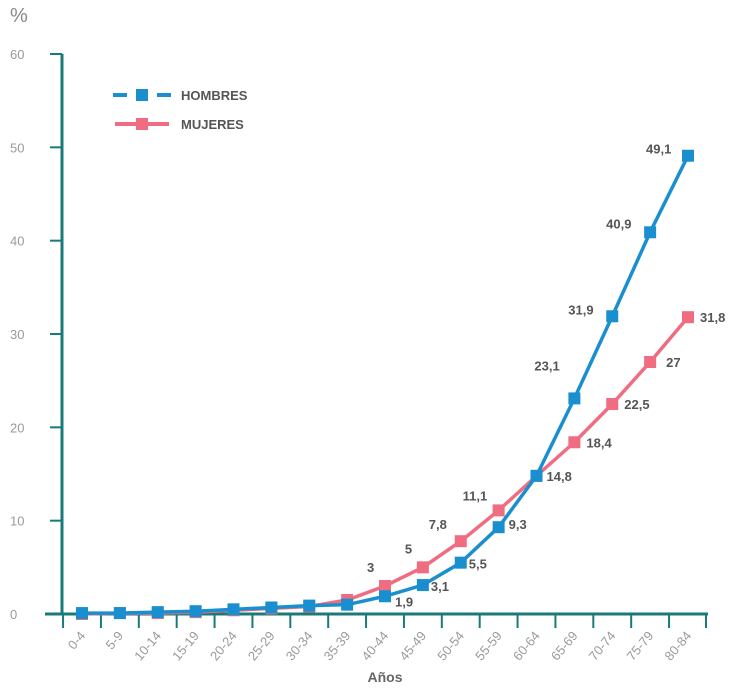  Describe the element at coordinates (440, 586) in the screenshot. I see `data-label: 3,1` at that location.